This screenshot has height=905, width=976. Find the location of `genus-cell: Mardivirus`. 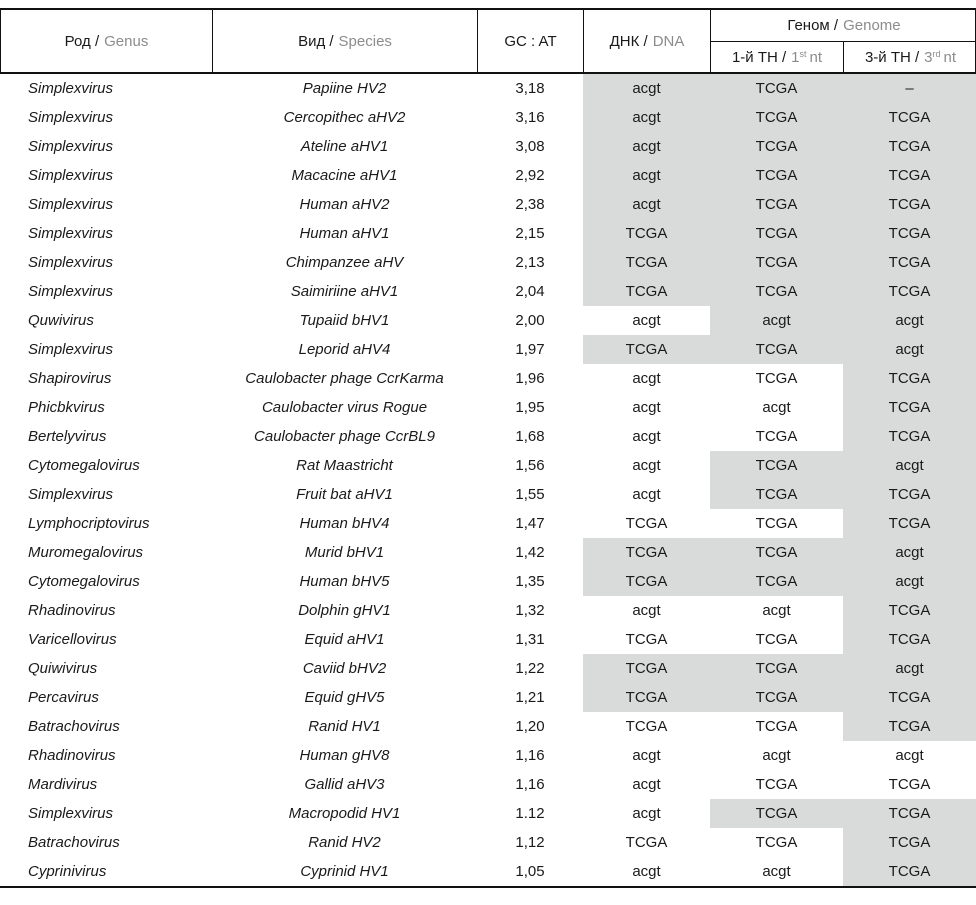

genus-cell: Mardivirus is located at coordinates (63, 784).